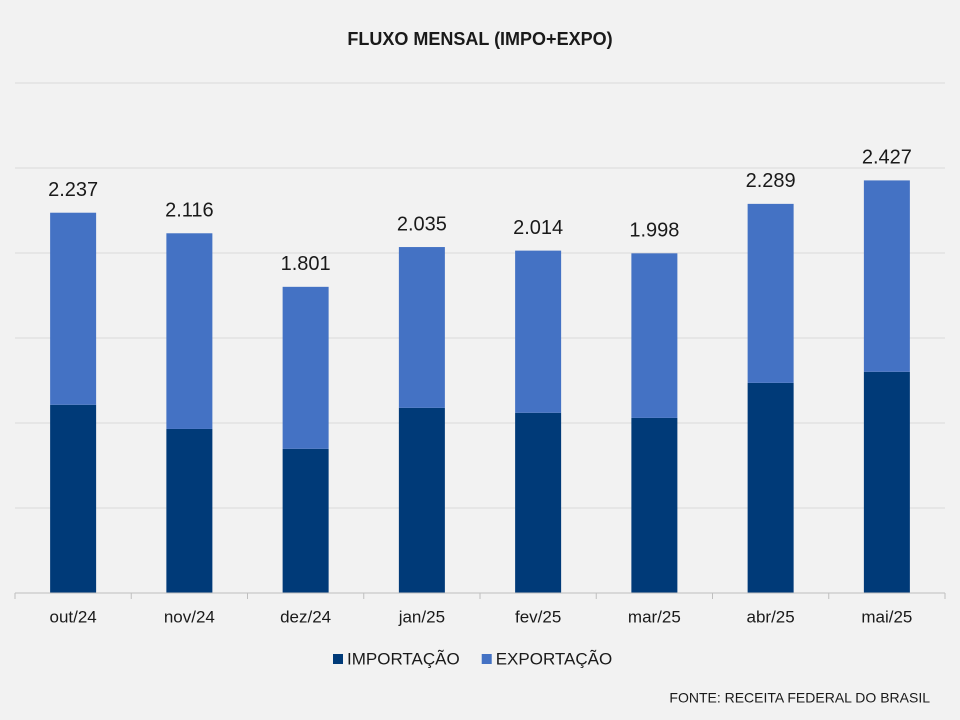 The width and height of the screenshot is (960, 720). Describe the element at coordinates (421, 616) in the screenshot. I see `x-tick-label: jan/25` at that location.